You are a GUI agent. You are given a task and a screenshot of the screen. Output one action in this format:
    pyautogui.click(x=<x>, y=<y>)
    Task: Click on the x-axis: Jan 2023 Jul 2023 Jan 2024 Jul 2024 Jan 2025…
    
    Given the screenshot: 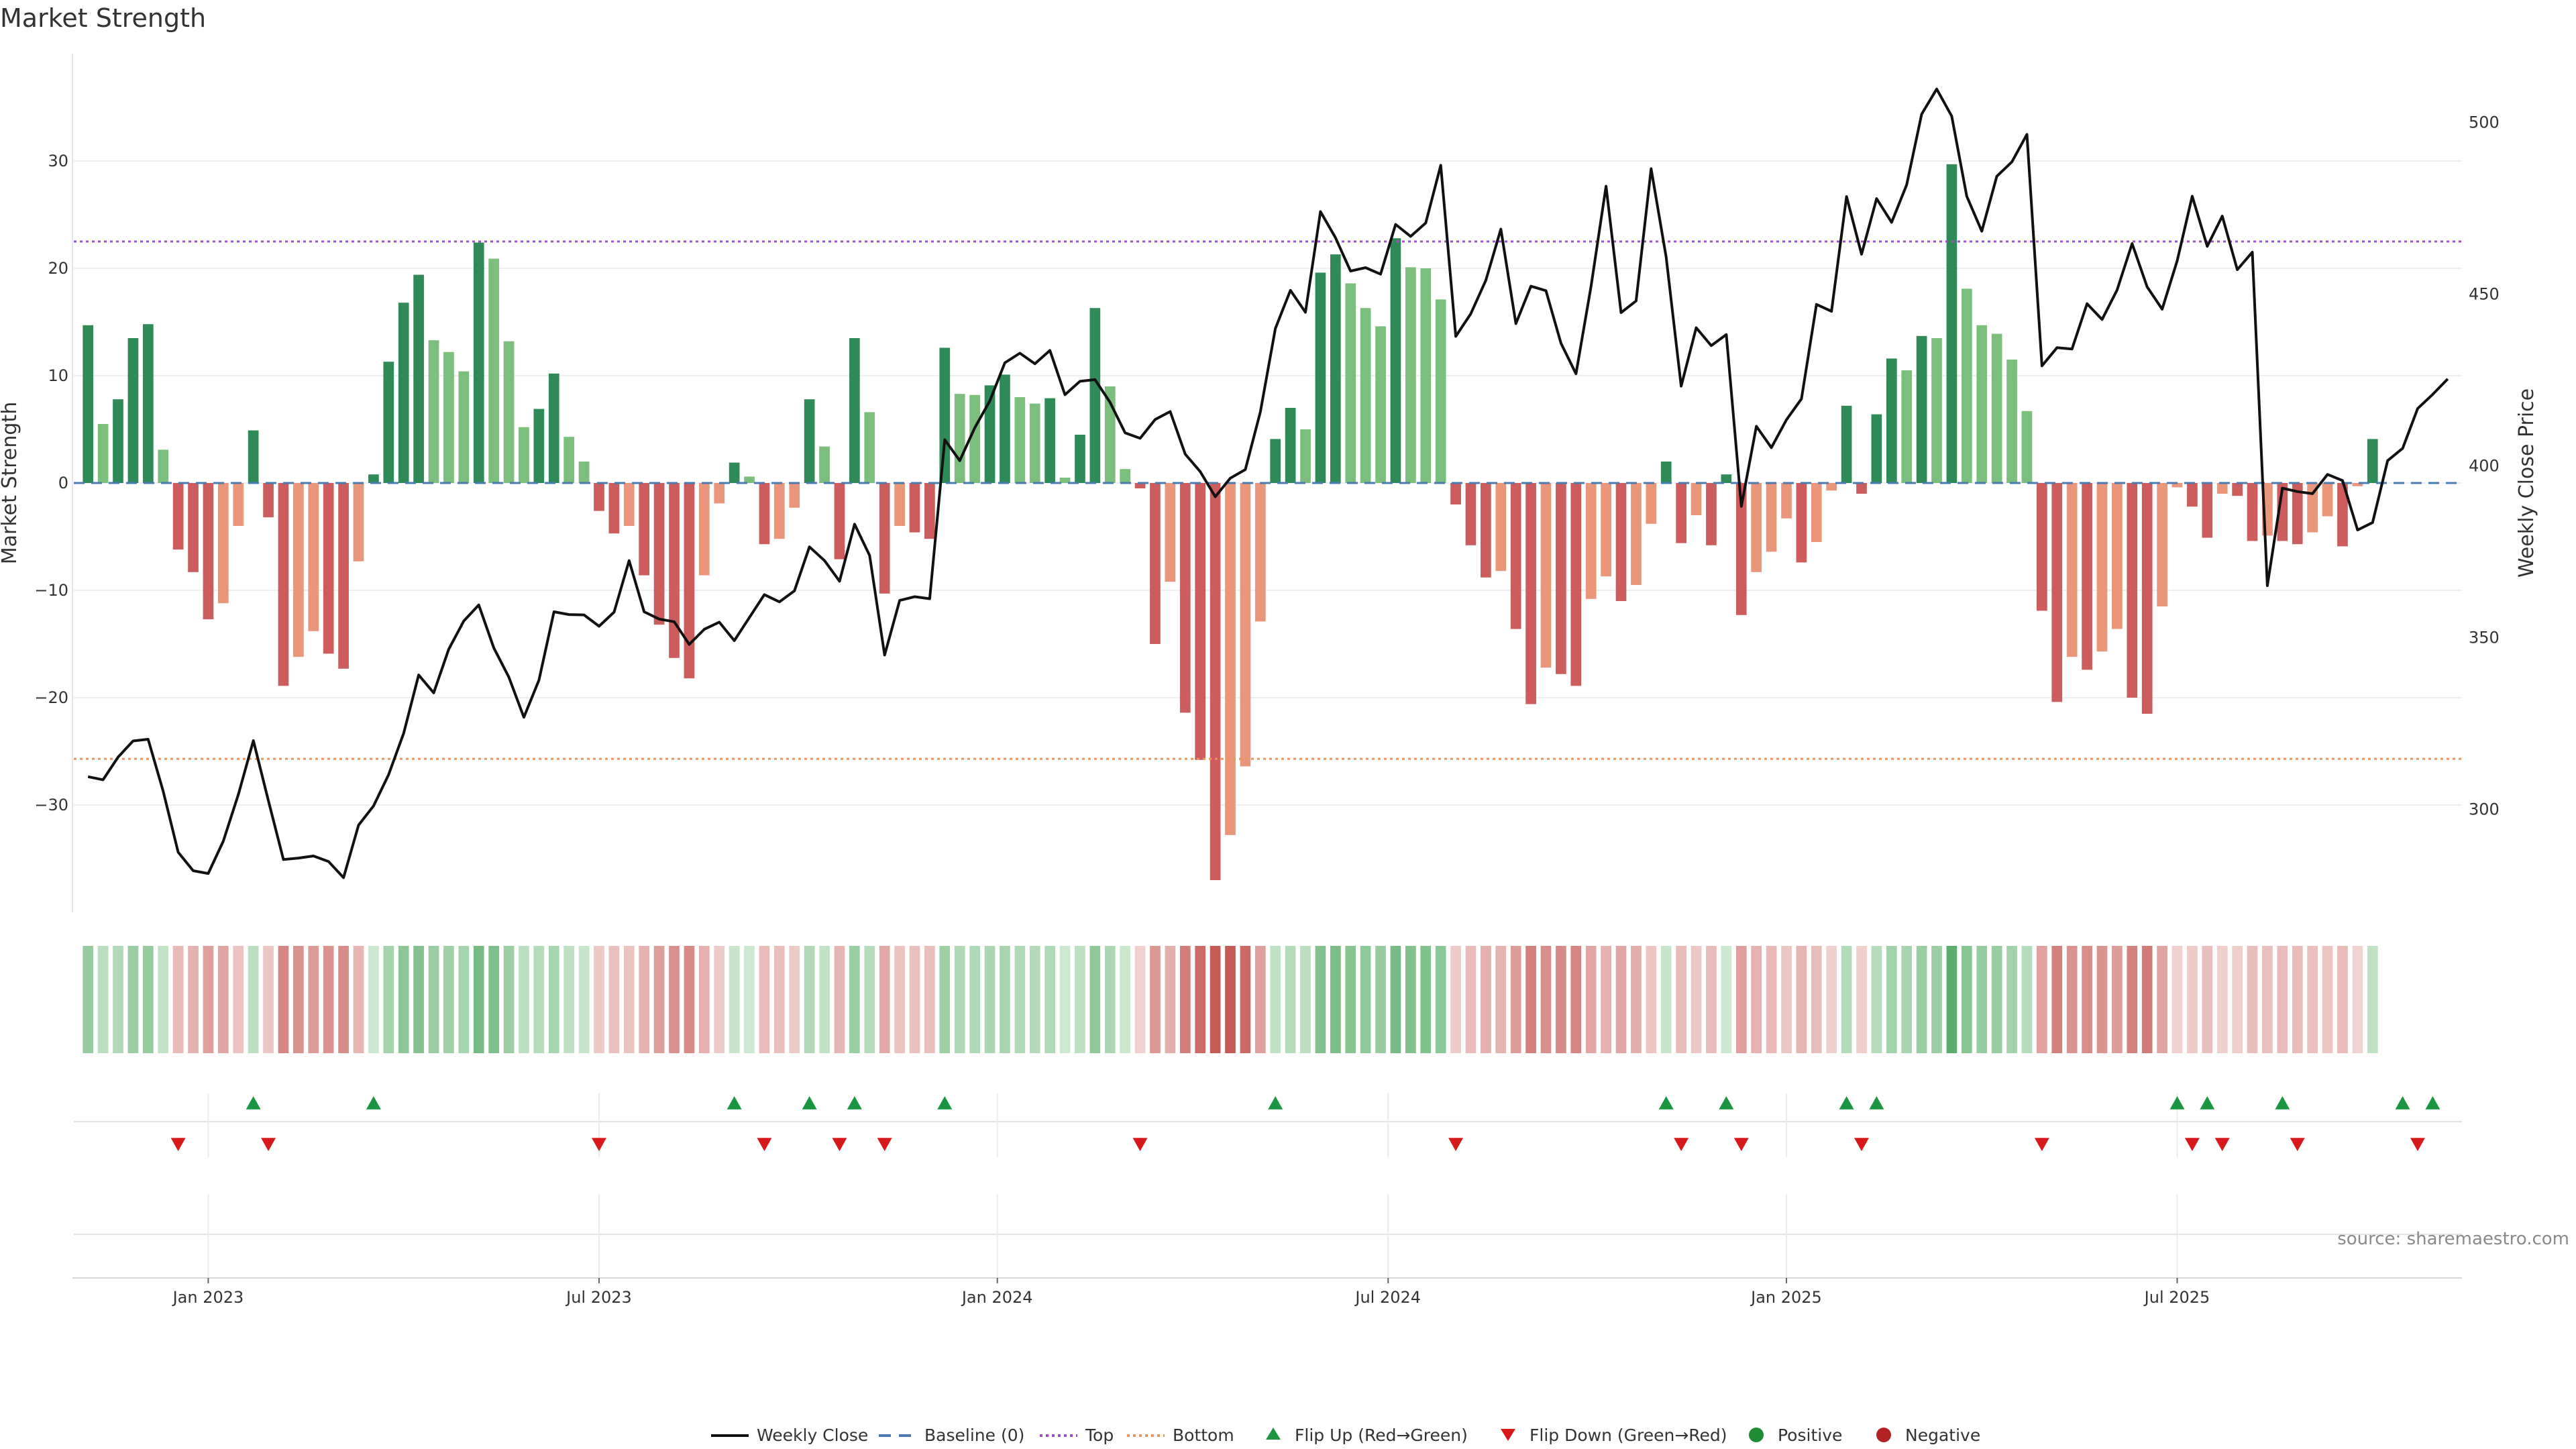 What is the action you would take?
    pyautogui.click(x=1267, y=1292)
    